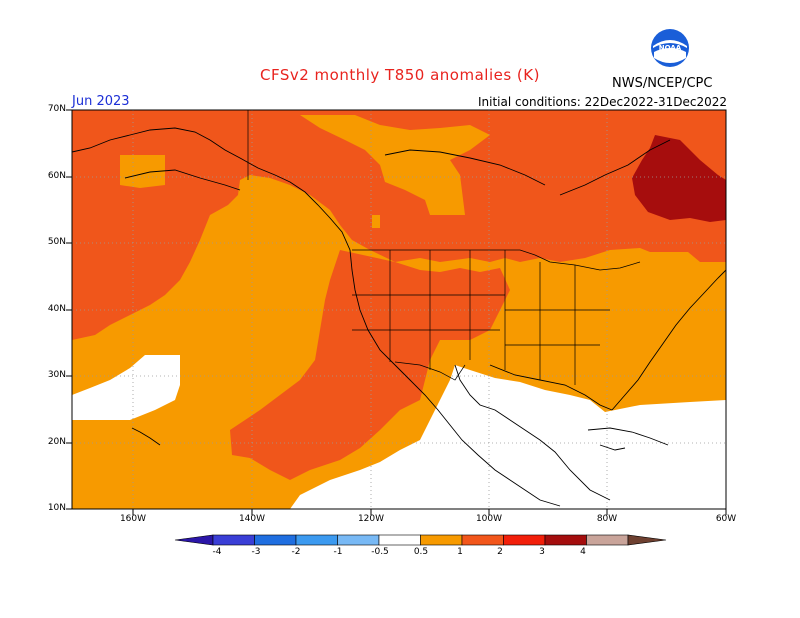 The image size is (800, 618). I want to click on colorbar-label: -0.5, so click(380, 552).